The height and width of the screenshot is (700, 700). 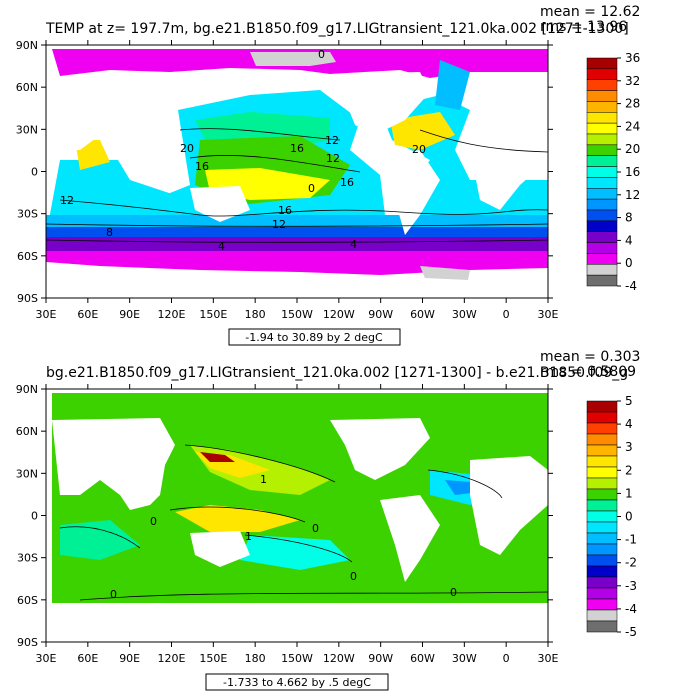 What do you see at coordinates (221, 246) in the screenshot?
I see `contour-label: 4` at bounding box center [221, 246].